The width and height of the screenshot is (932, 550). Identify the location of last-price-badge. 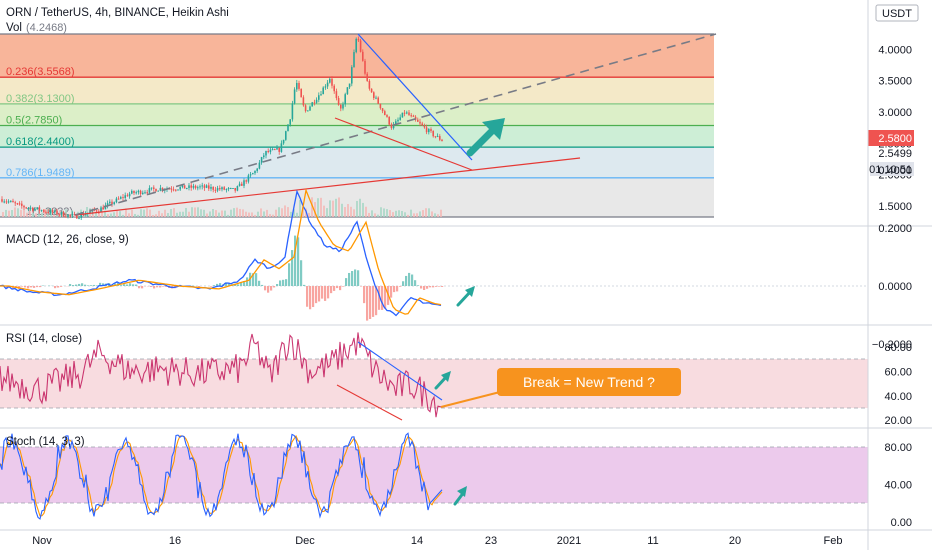
(891, 138).